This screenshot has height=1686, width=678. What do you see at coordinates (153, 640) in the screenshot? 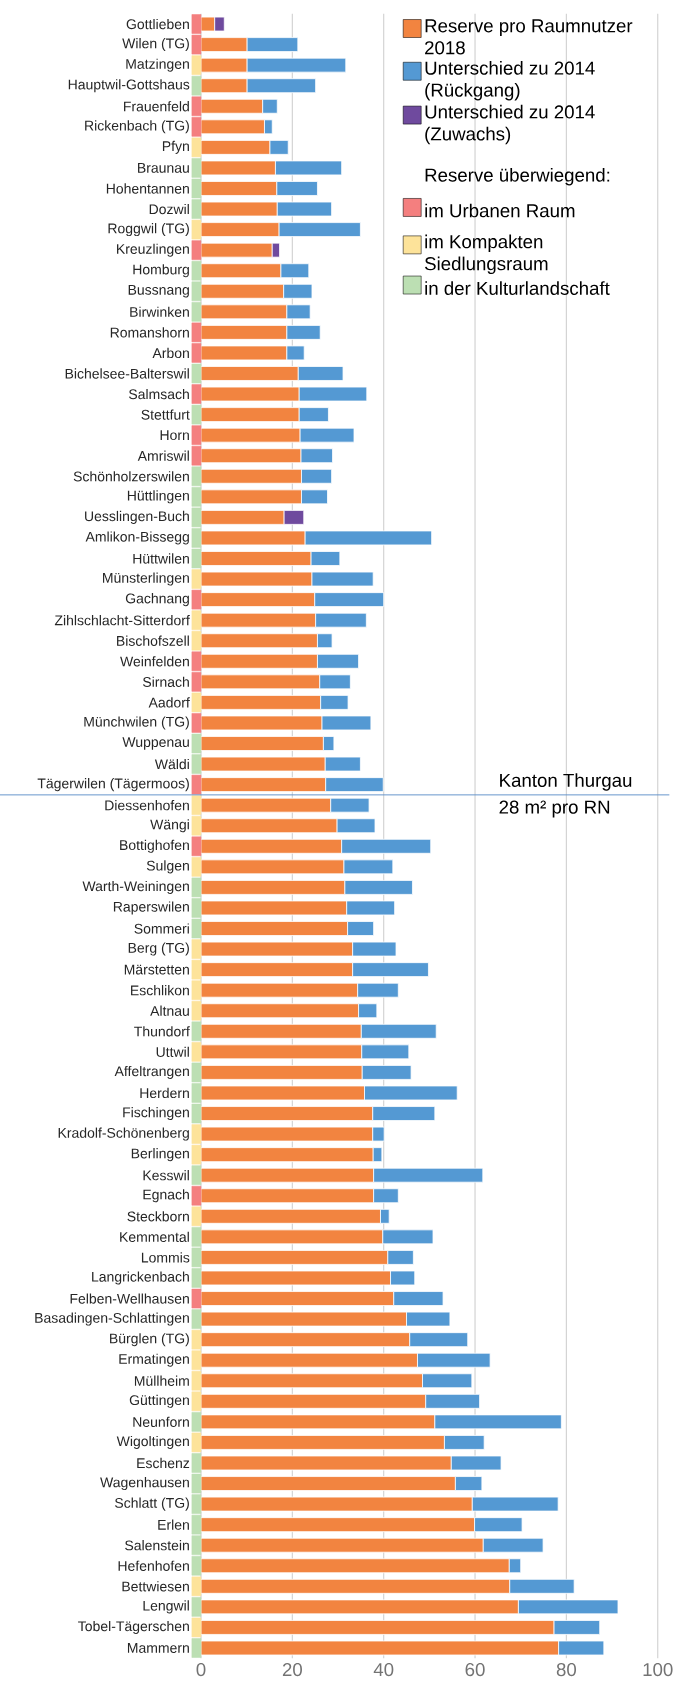
I see `y-tick-label: Bischofszell` at bounding box center [153, 640].